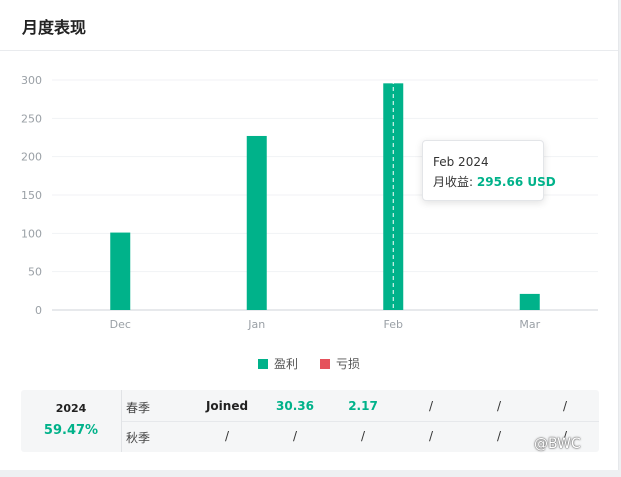  I want to click on y-tick-label: 300, so click(31, 80).